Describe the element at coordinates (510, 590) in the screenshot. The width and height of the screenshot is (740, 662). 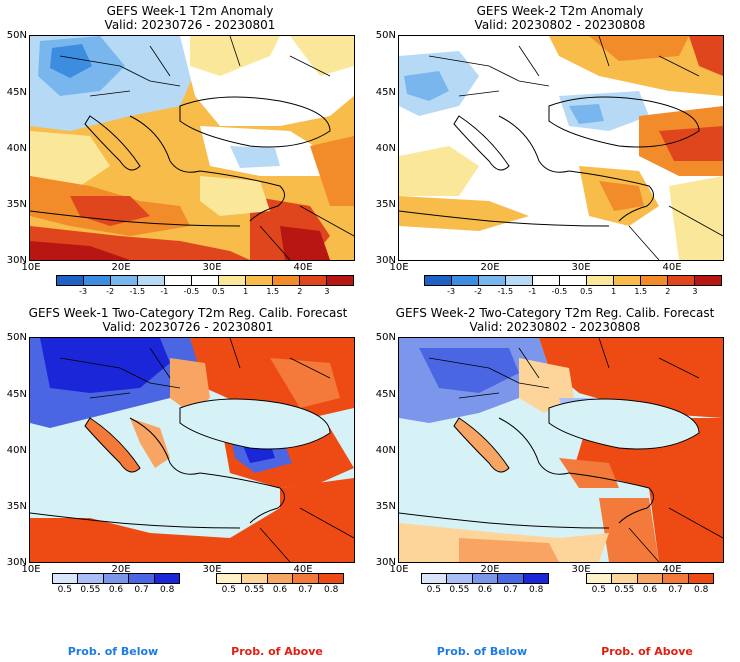
I see `p4-below-tick: 0.7` at that location.